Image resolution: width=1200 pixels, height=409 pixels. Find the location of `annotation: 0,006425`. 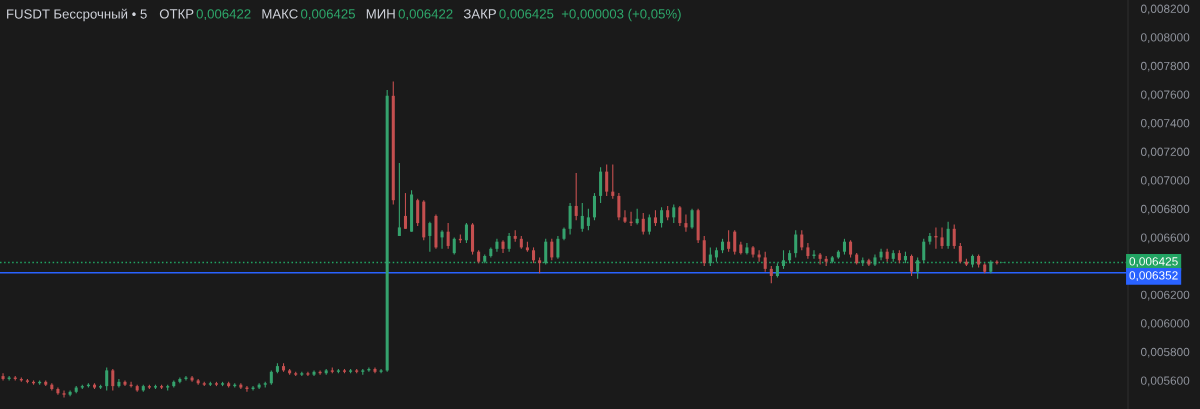

annotation: 0,006425 is located at coordinates (328, 15).